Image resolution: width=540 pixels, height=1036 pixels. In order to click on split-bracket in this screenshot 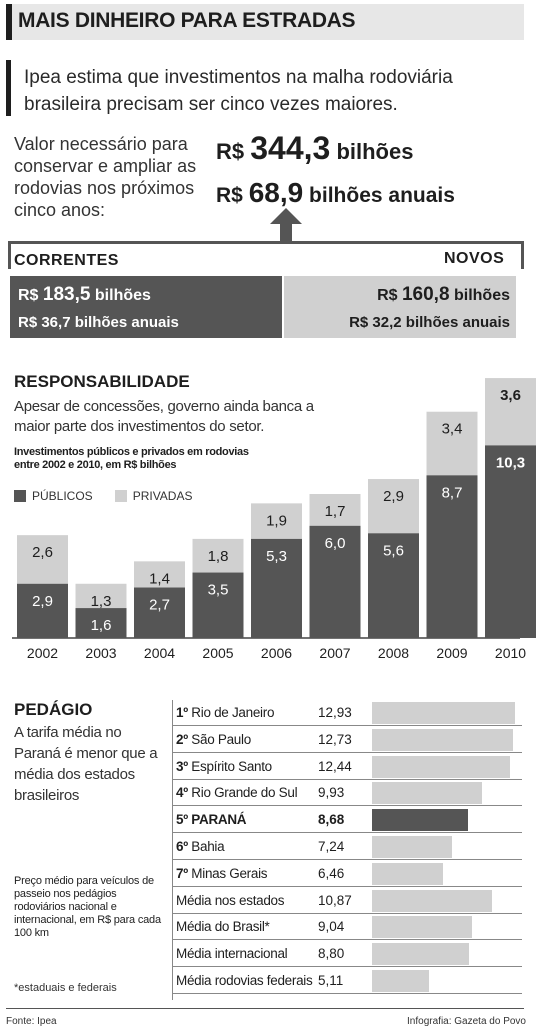, I will do `click(266, 255)`.